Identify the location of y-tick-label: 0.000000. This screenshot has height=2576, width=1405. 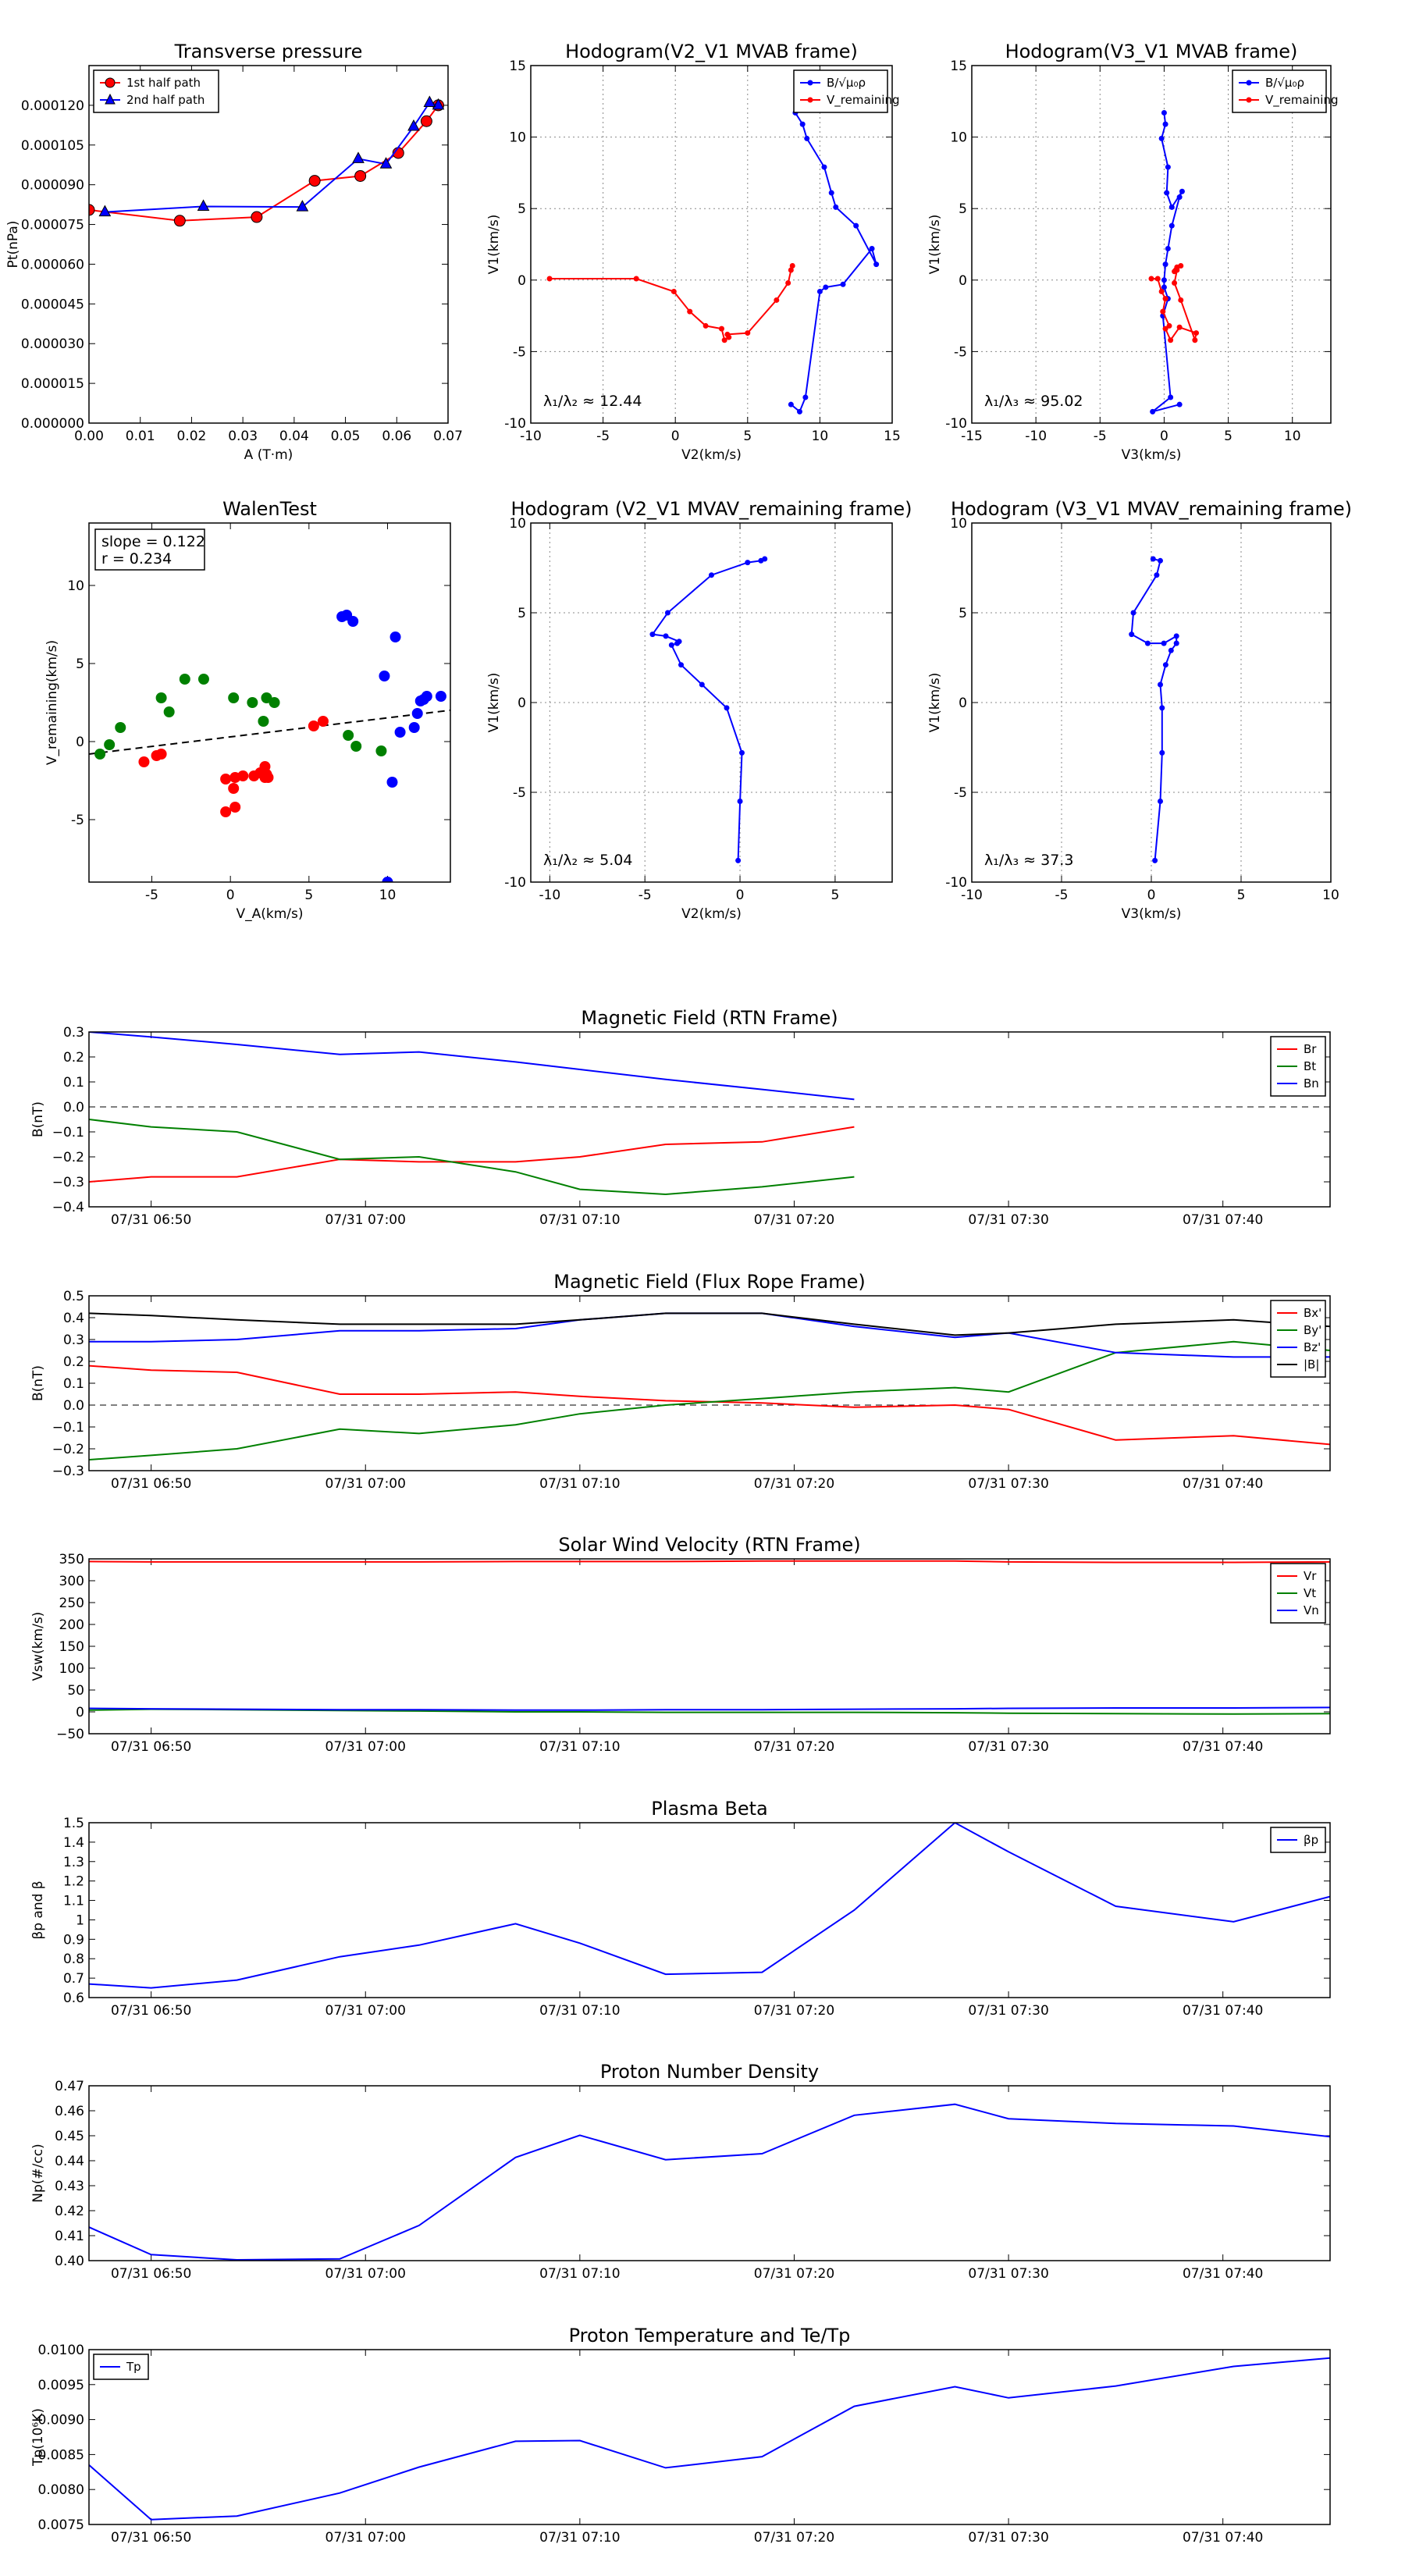
(52, 424).